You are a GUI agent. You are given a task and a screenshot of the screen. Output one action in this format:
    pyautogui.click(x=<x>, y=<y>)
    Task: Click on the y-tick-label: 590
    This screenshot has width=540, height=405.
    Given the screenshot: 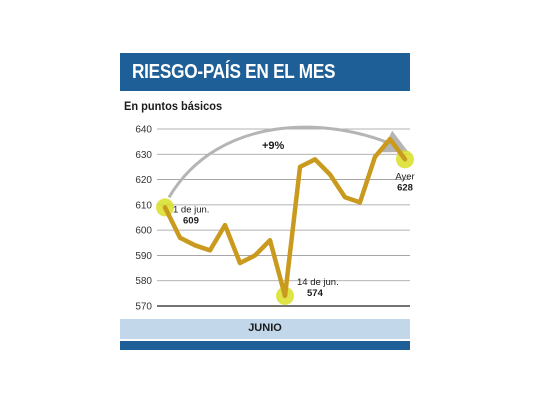 What is the action you would take?
    pyautogui.click(x=143, y=256)
    